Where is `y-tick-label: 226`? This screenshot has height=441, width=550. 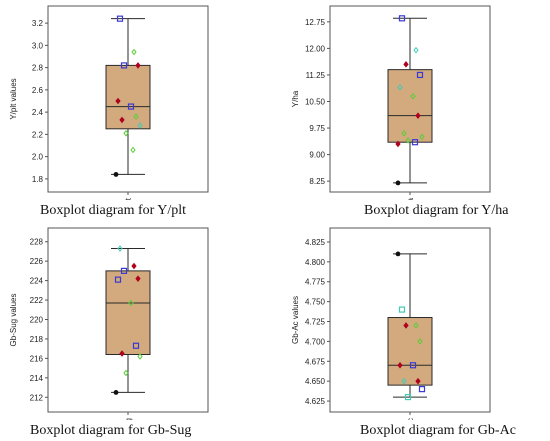
y-tick-label: 226 is located at coordinates (37, 261).